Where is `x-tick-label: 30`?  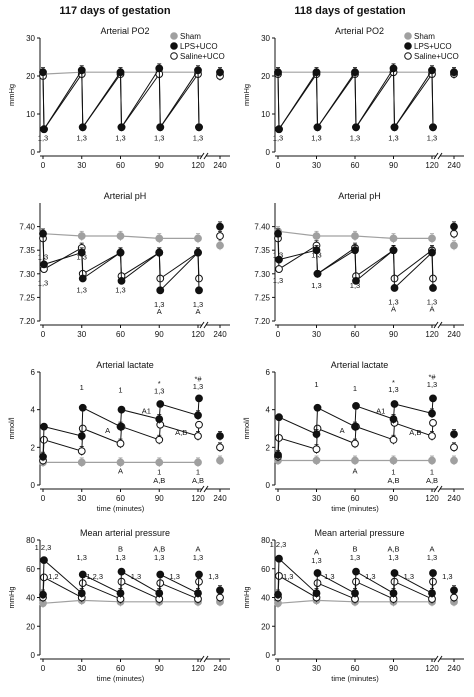 x-tick-label: 30 is located at coordinates (81, 334).